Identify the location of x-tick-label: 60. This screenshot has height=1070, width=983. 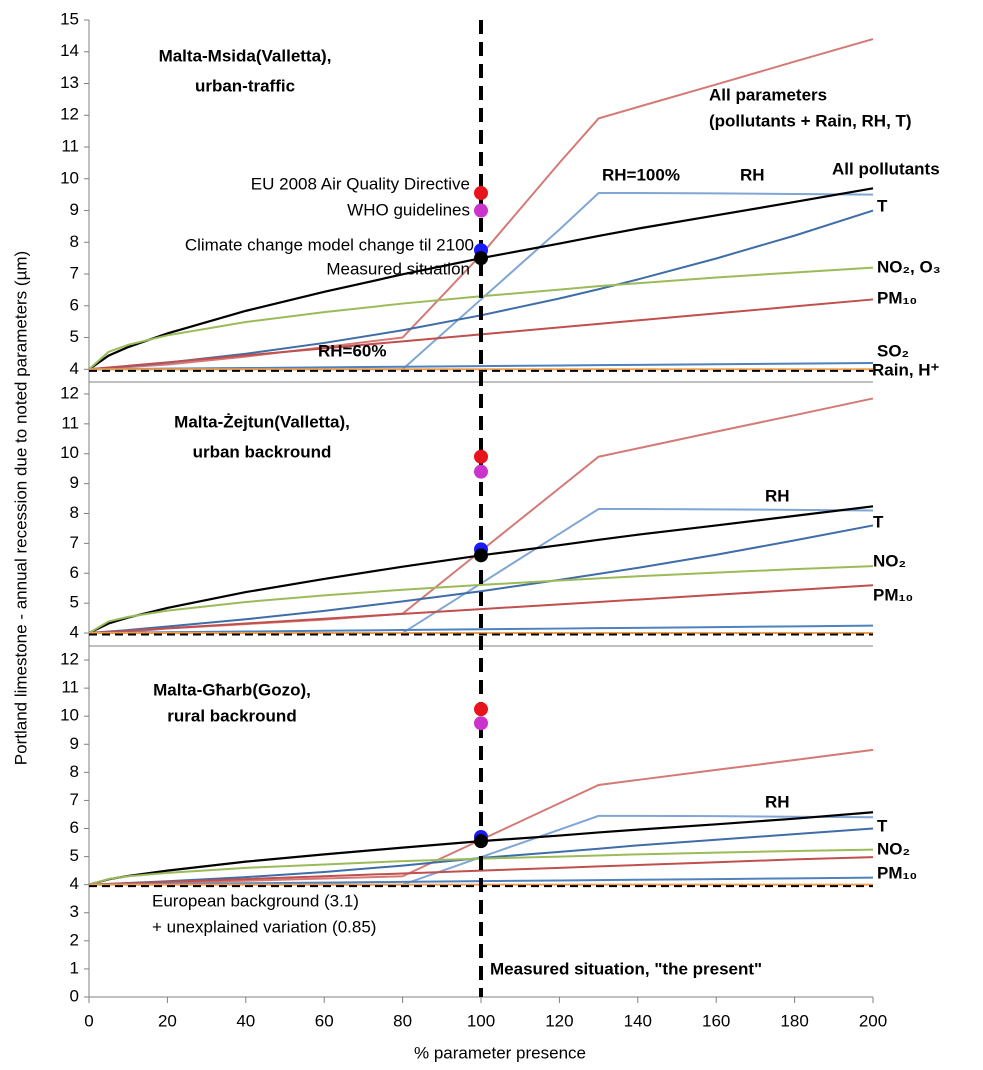
(324, 1020).